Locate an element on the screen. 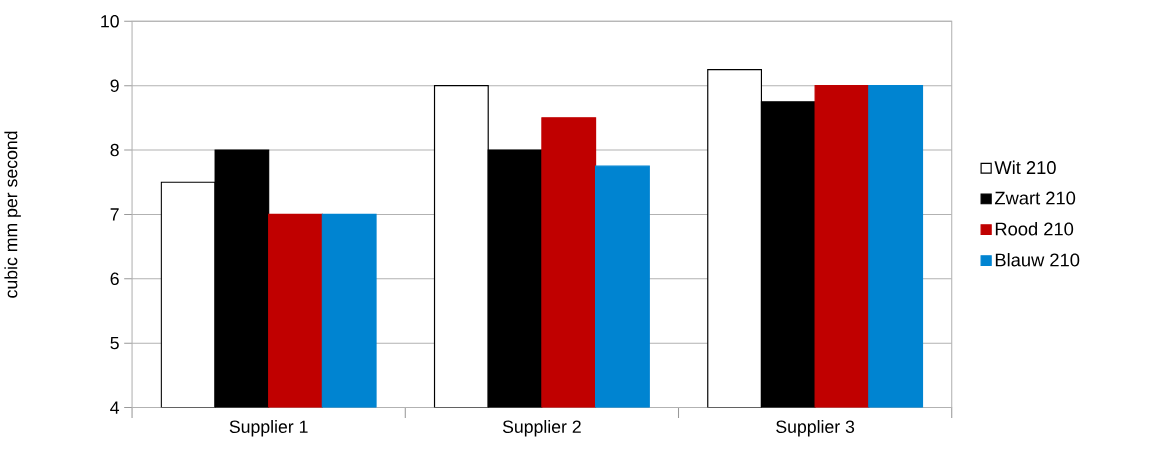 The width and height of the screenshot is (1157, 456). y-axis-title: cubic mm per second is located at coordinates (12, 214).